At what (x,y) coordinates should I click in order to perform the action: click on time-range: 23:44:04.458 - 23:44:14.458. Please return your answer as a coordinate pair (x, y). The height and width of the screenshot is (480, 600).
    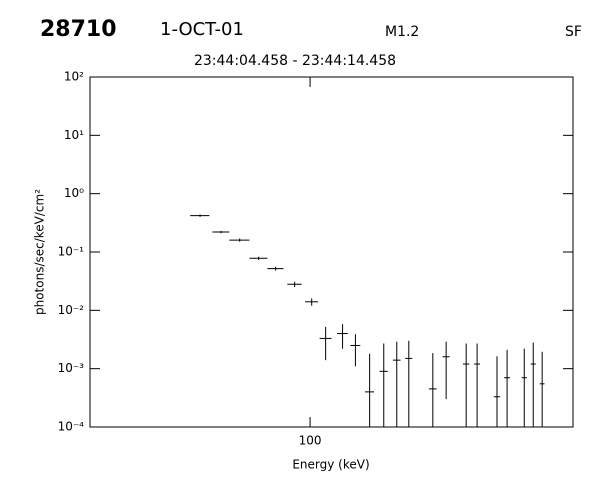
    Looking at the image, I should click on (295, 61).